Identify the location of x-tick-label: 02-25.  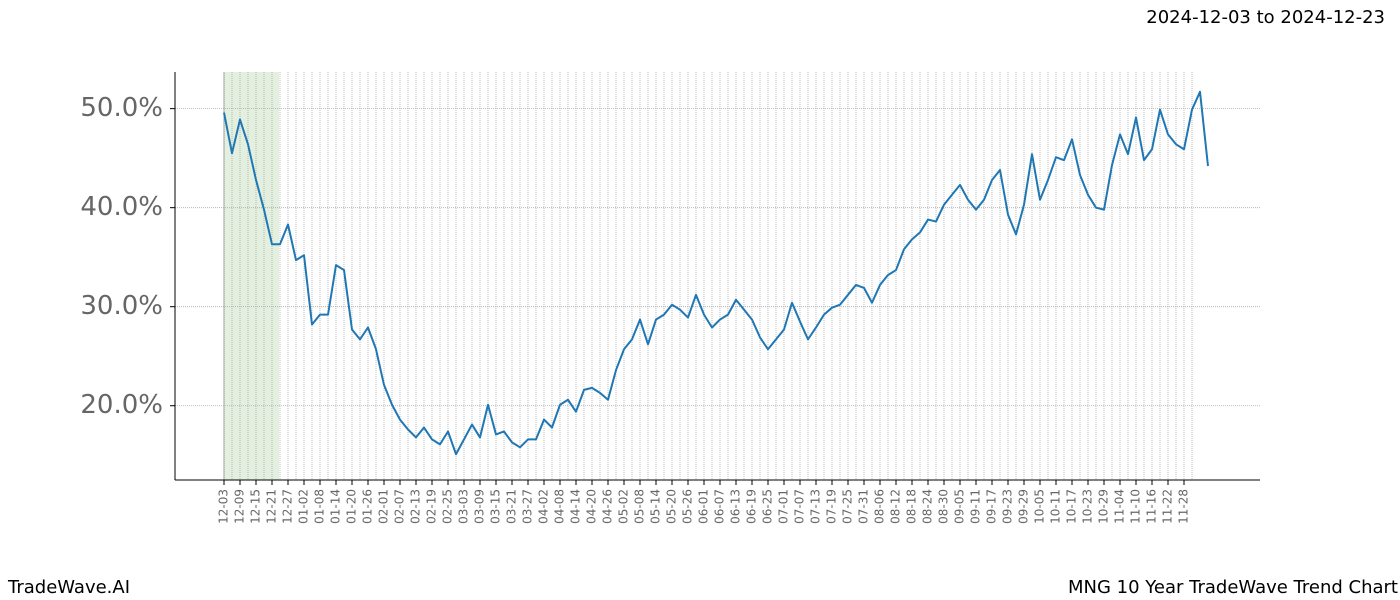
(448, 506).